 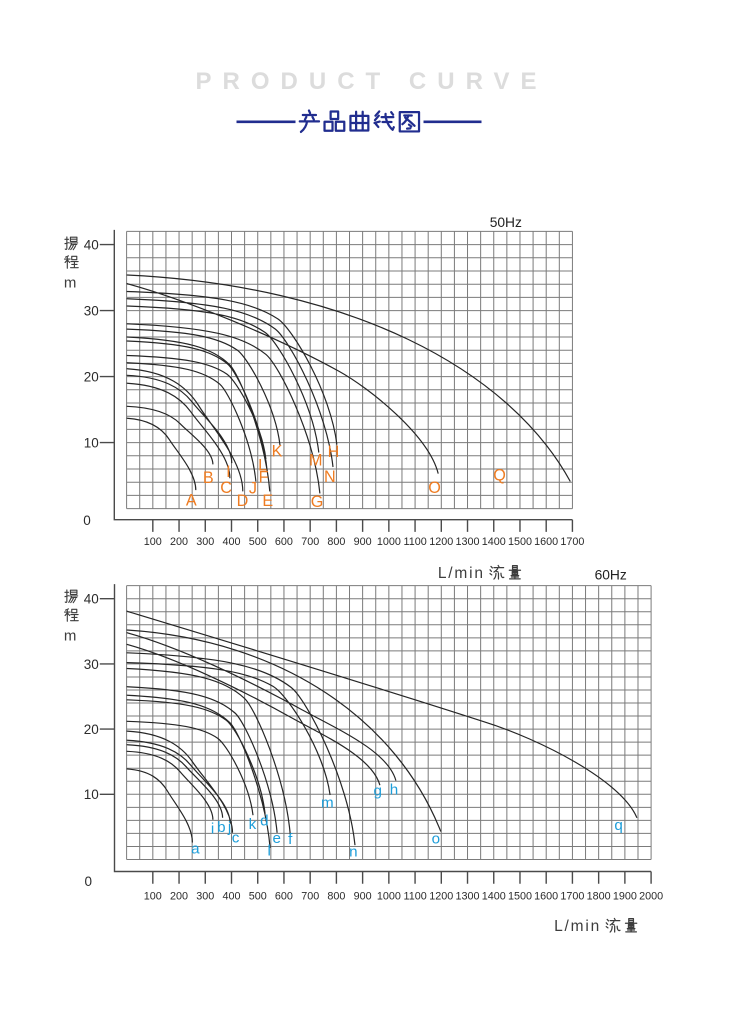 I want to click on svg-text: Q, so click(x=499, y=475).